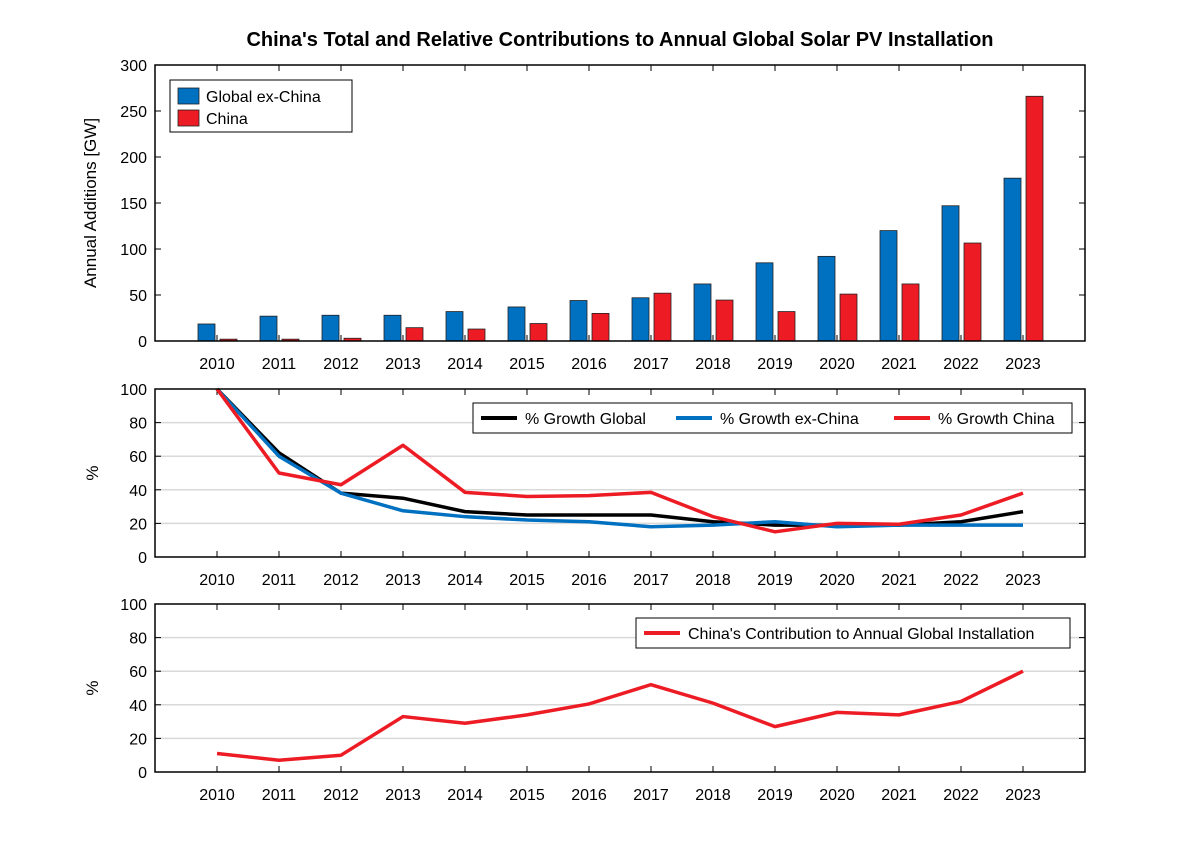 The height and width of the screenshot is (867, 1200). Describe the element at coordinates (972, 292) in the screenshot. I see `bar-china-2022` at that location.